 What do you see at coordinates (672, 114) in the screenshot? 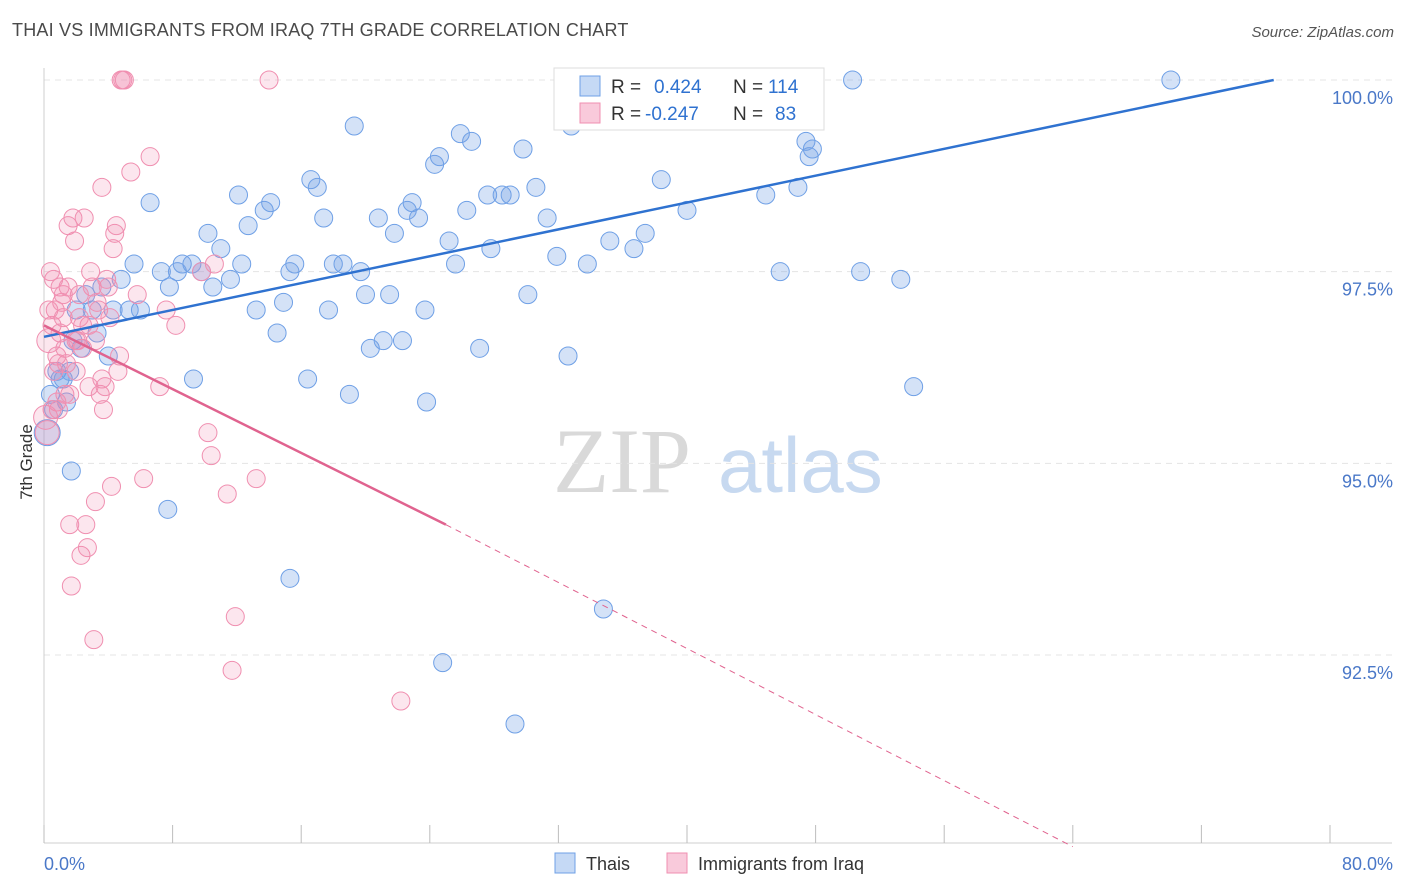
I see `iraq-r-value: -0.247` at bounding box center [672, 114].